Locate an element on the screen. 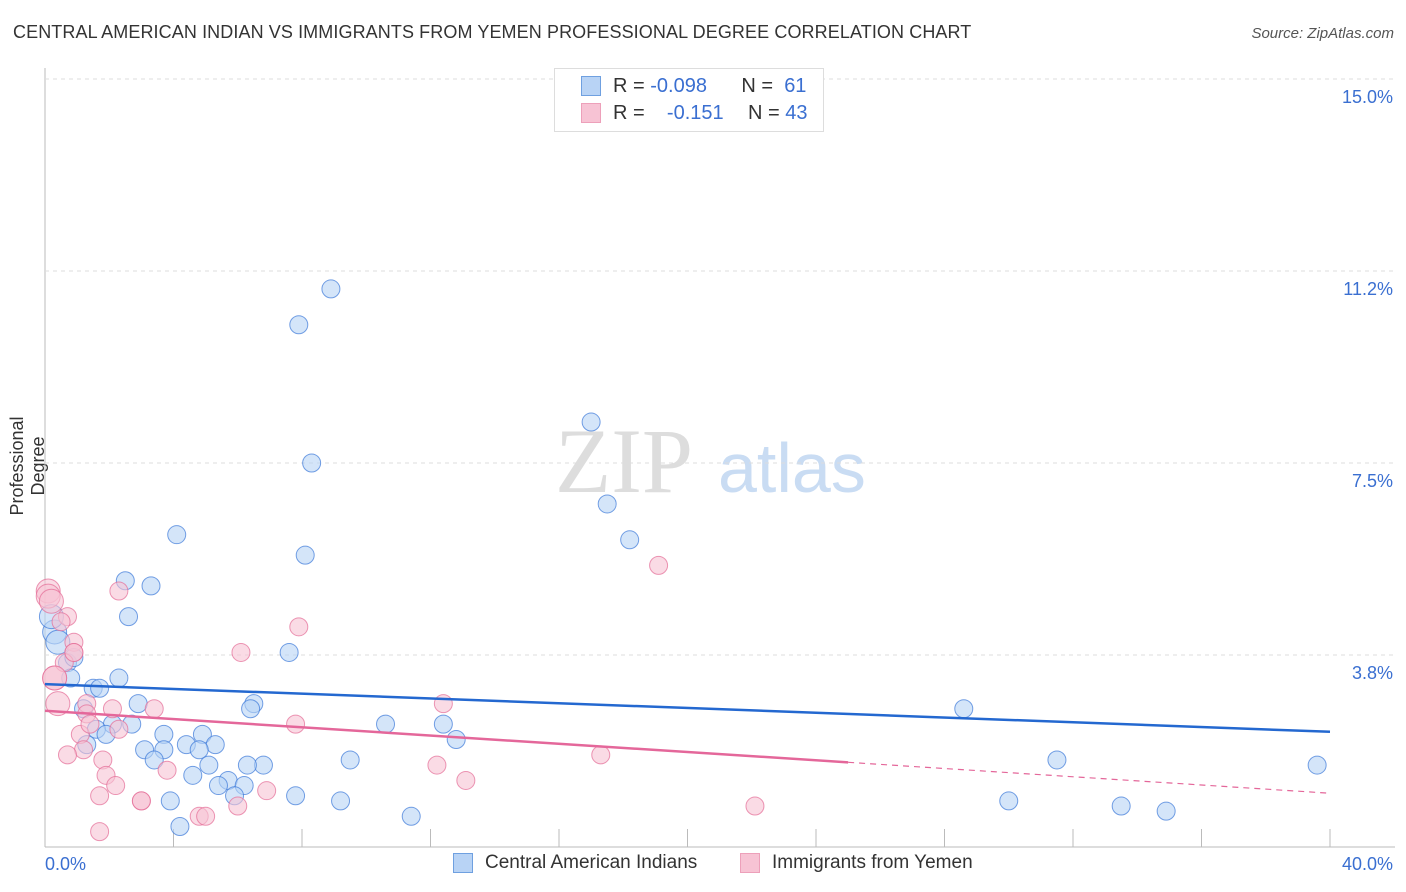  legend-row-pink: R = -0.151 N = 43 is located at coordinates (694, 113).